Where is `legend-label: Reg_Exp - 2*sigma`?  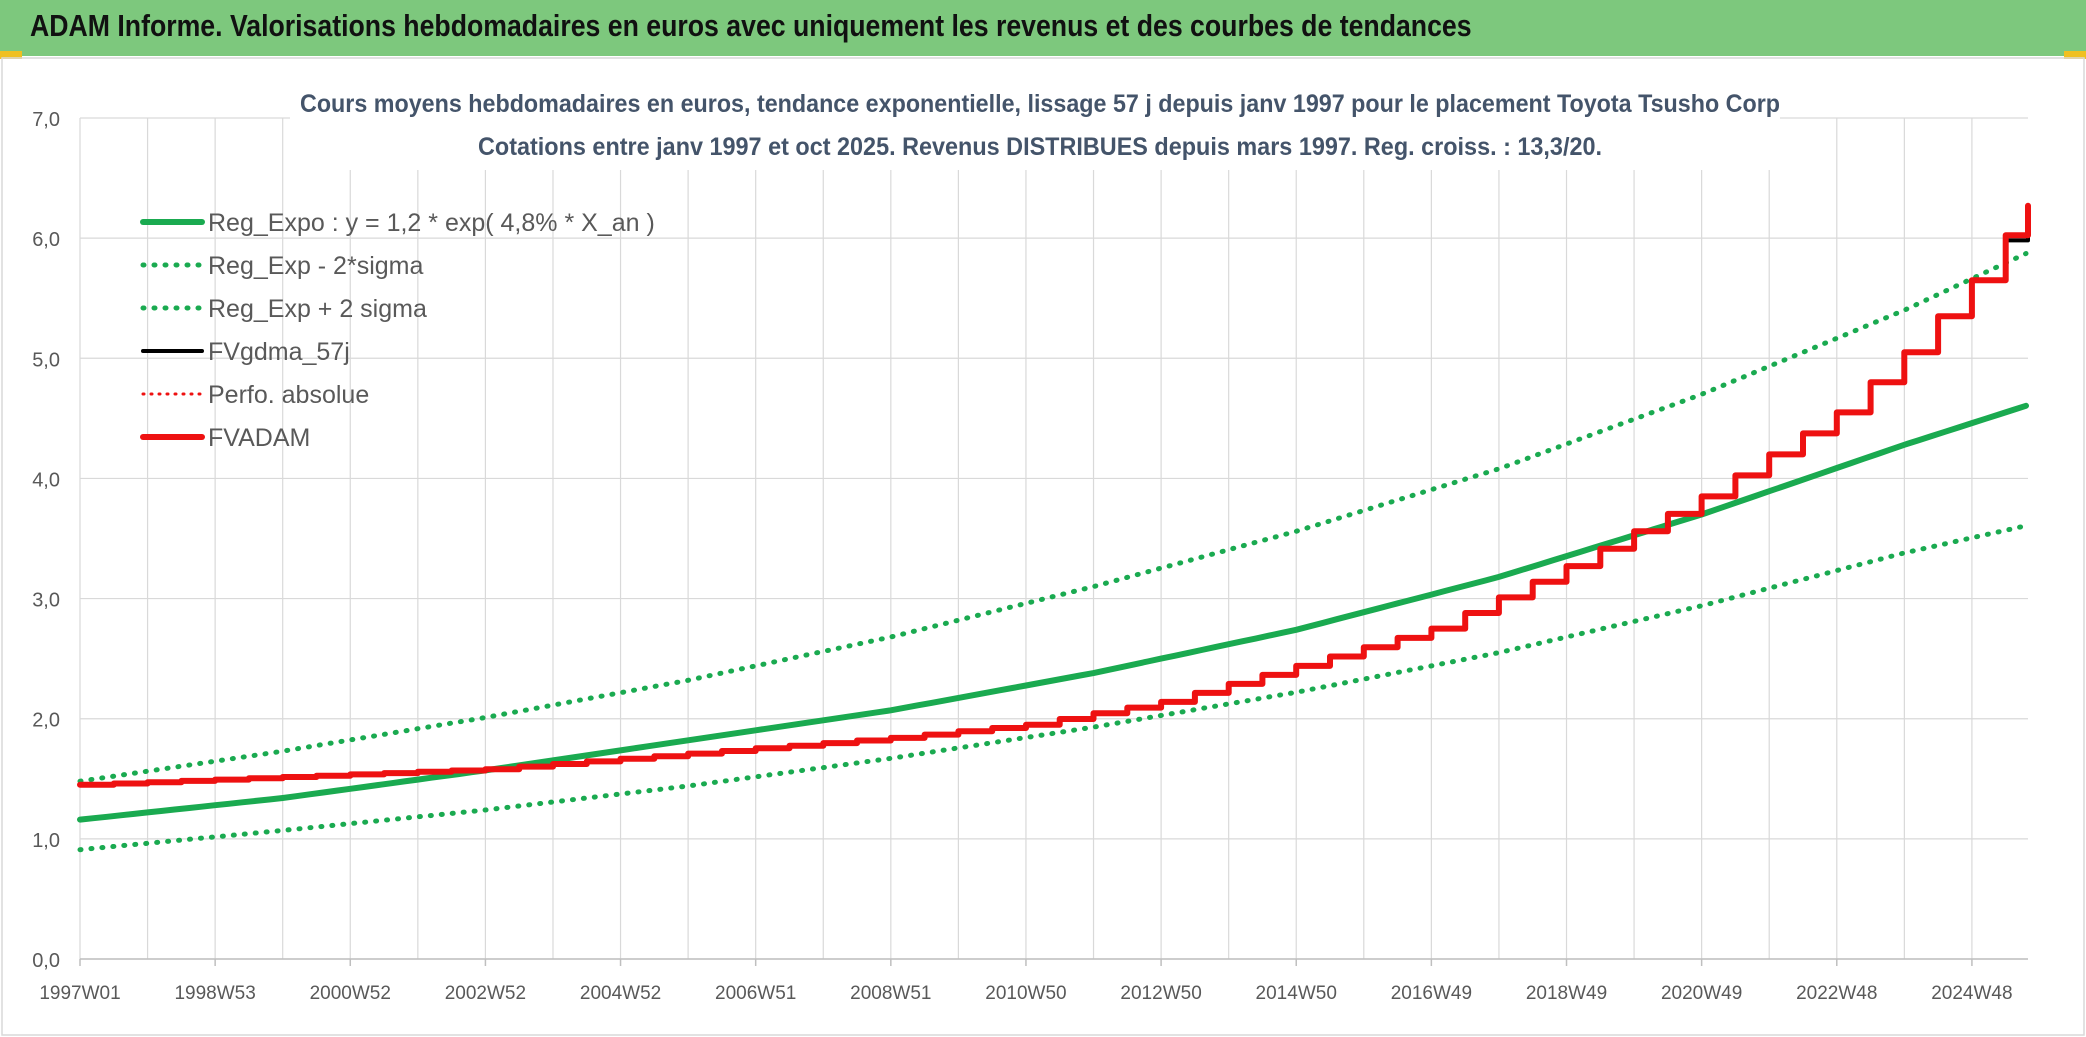
legend-label: Reg_Exp - 2*sigma is located at coordinates (315, 266).